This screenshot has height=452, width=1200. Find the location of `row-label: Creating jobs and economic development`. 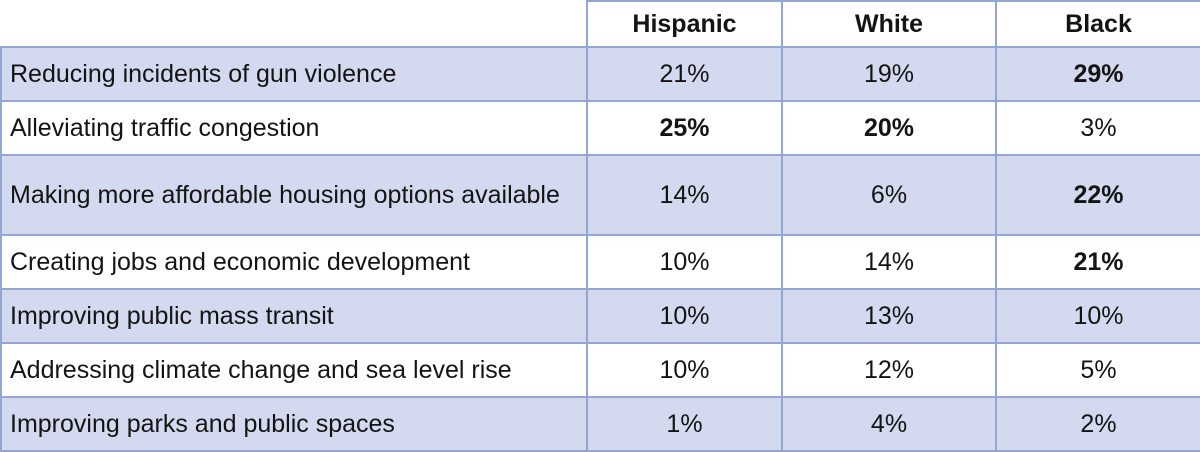

row-label: Creating jobs and economic development is located at coordinates (294, 262).